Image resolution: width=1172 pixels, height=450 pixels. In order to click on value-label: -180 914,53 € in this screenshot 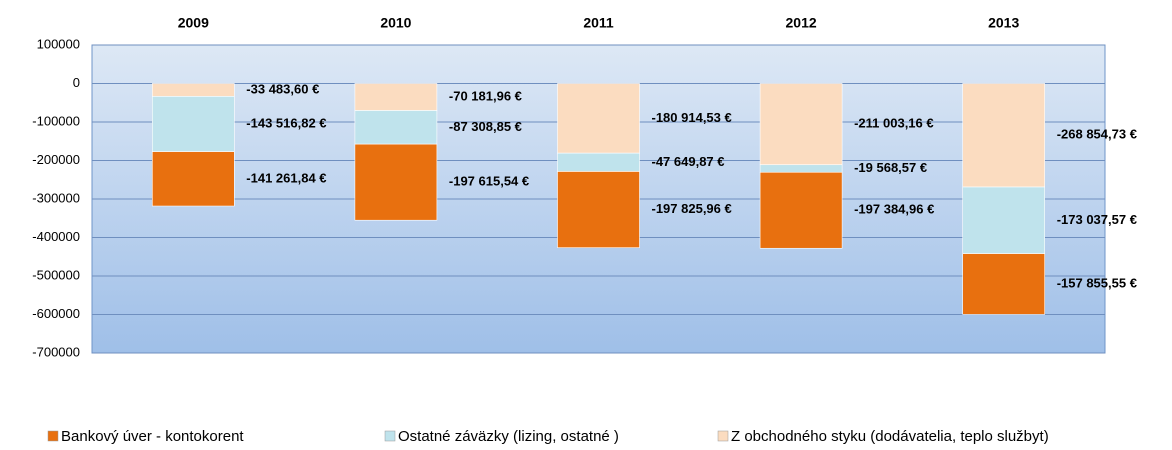, I will do `click(692, 117)`.